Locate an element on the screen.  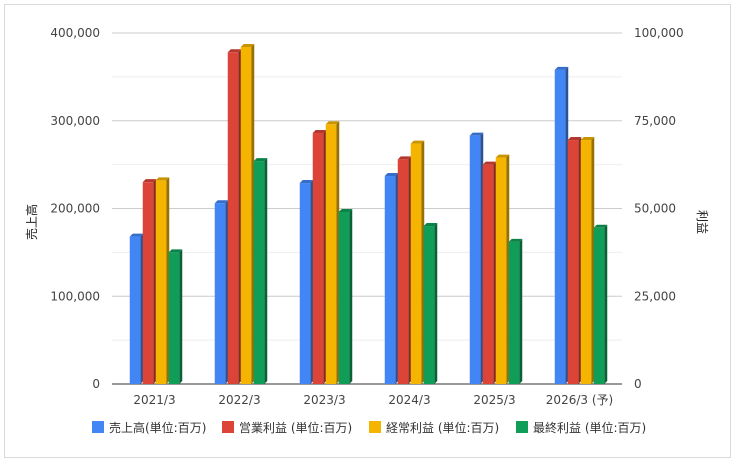
legend-item-4: 最終利益 (単位:百万) is located at coordinates (581, 427).